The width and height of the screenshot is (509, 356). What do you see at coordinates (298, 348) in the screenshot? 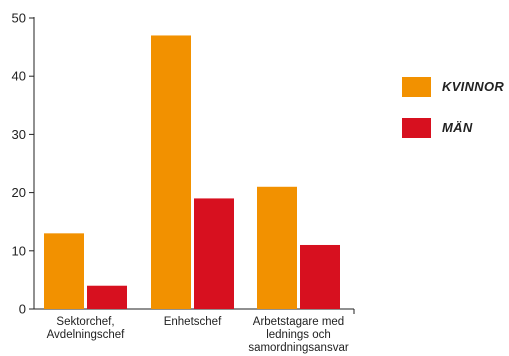
I see `category-label: samordningsansvar` at bounding box center [298, 348].